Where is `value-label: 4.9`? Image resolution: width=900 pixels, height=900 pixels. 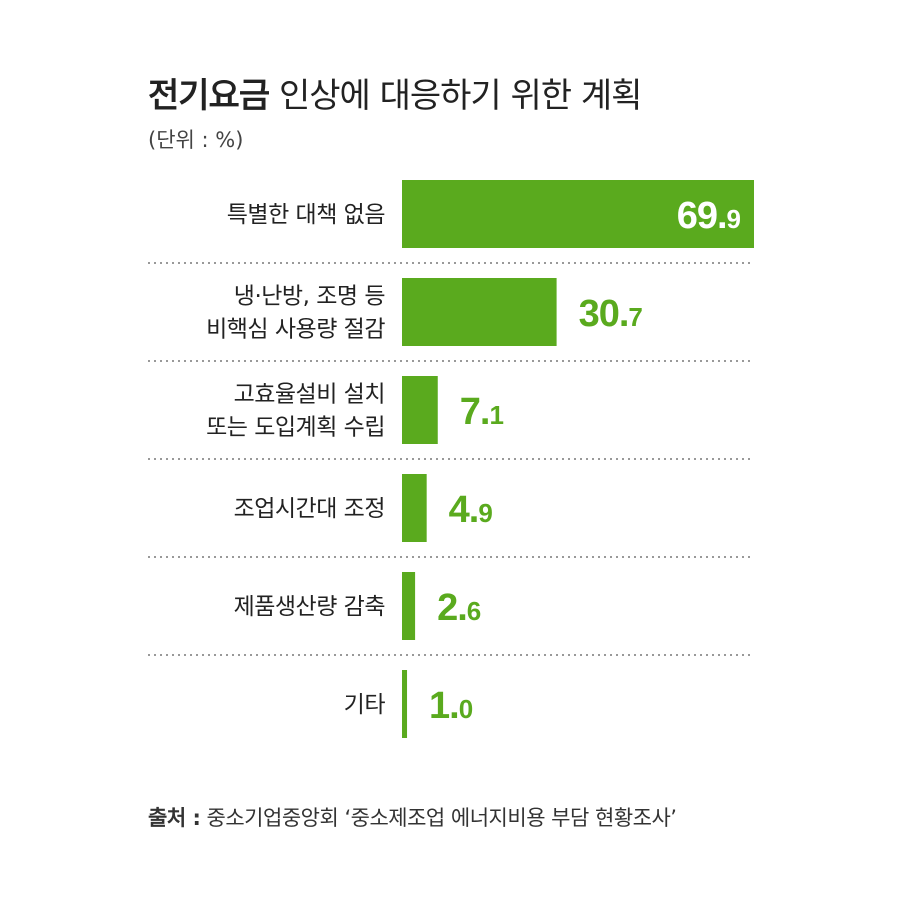 value-label: 4.9 is located at coordinates (471, 510).